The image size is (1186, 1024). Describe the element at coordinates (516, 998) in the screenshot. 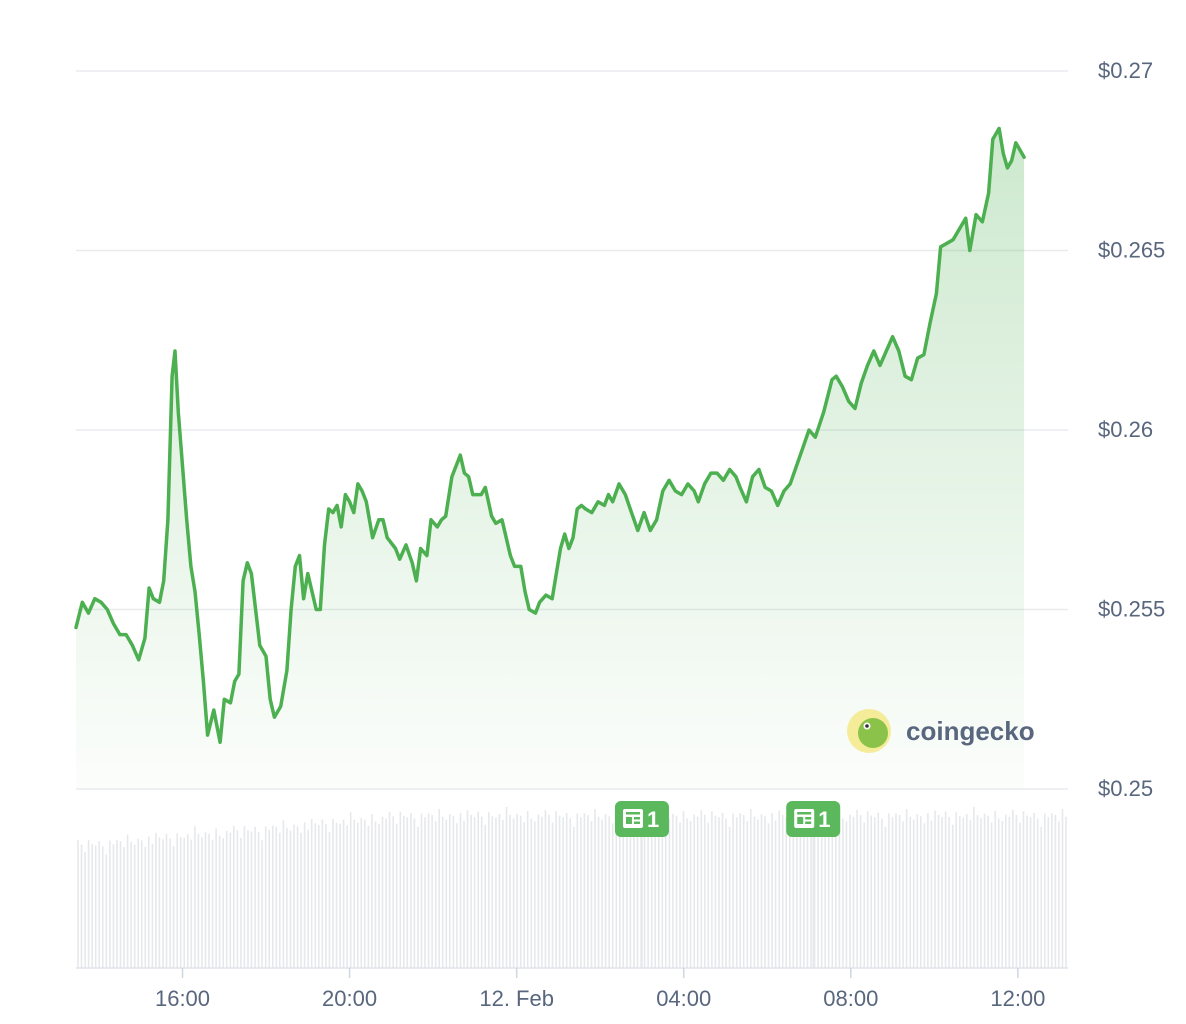

I see `x-tick-label: 12. Feb` at that location.